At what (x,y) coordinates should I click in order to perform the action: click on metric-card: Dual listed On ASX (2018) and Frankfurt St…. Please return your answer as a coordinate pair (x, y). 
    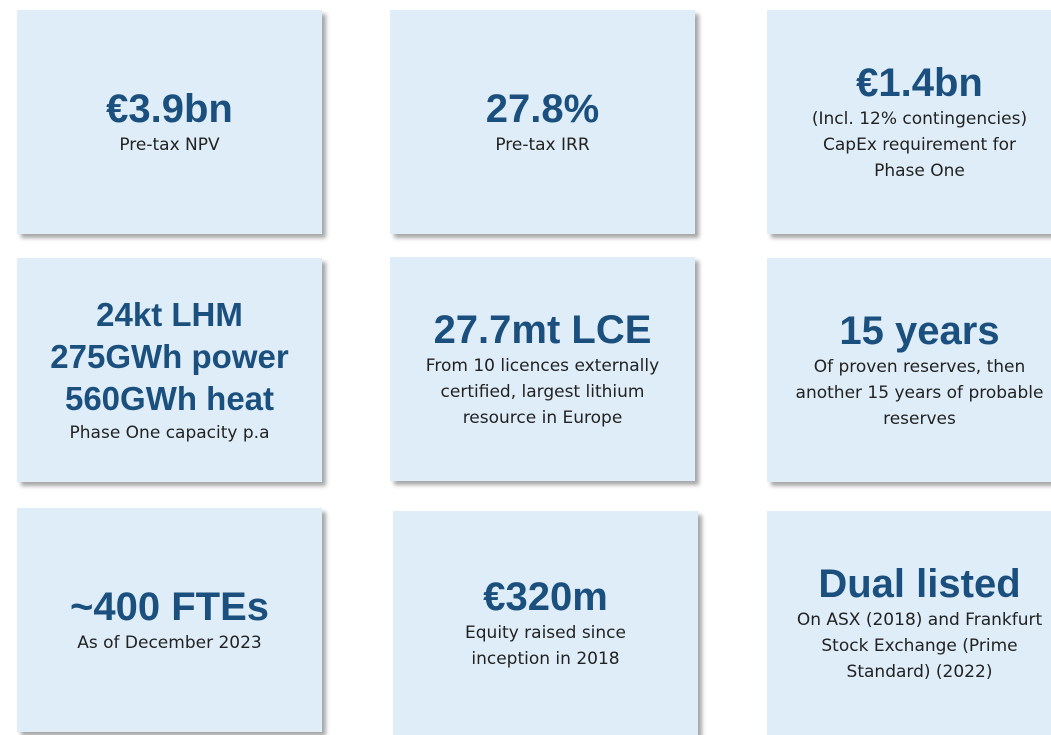
    Looking at the image, I should click on (909, 623).